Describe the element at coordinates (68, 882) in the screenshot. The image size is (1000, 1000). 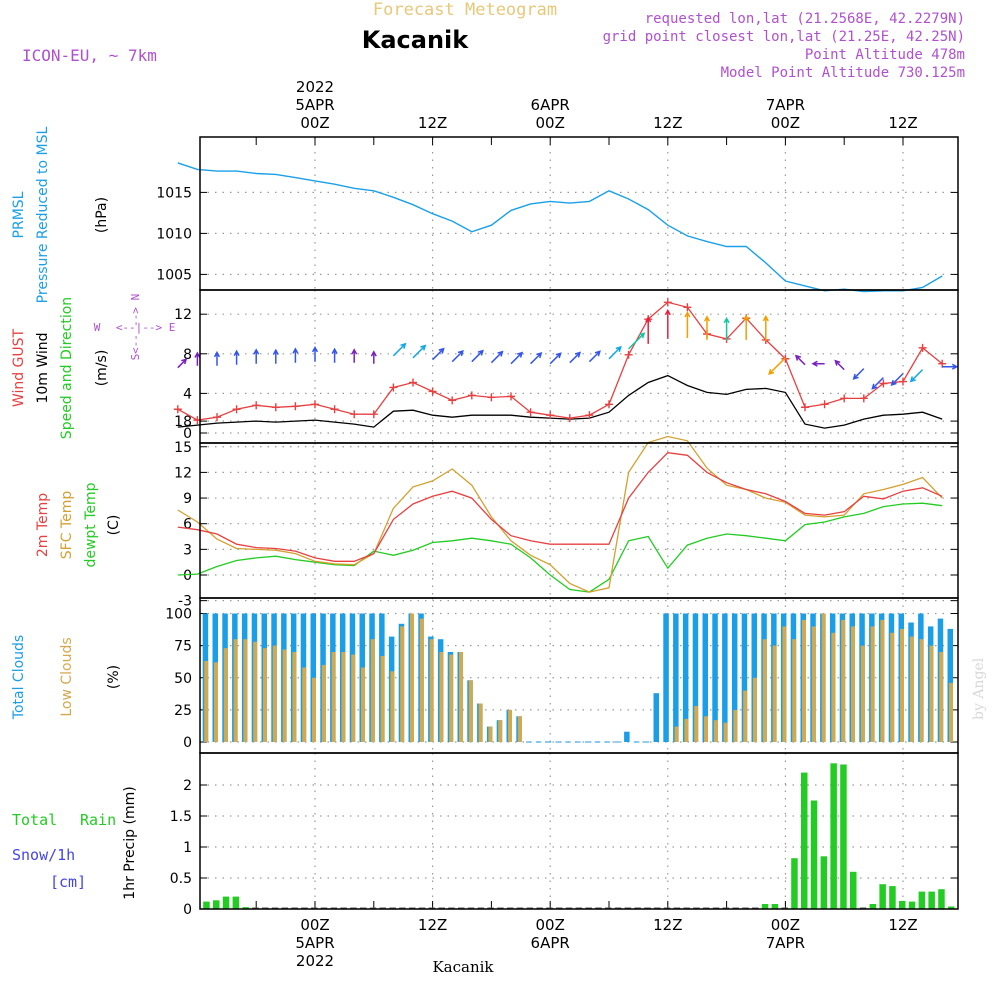
I see `precip-label-b2: [cm]` at that location.